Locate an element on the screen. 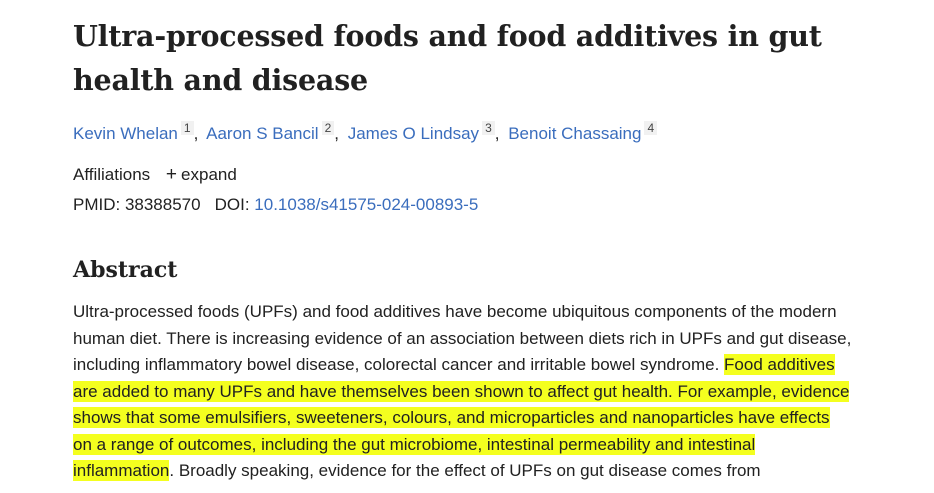  affiliation-number: 3 is located at coordinates (488, 128).